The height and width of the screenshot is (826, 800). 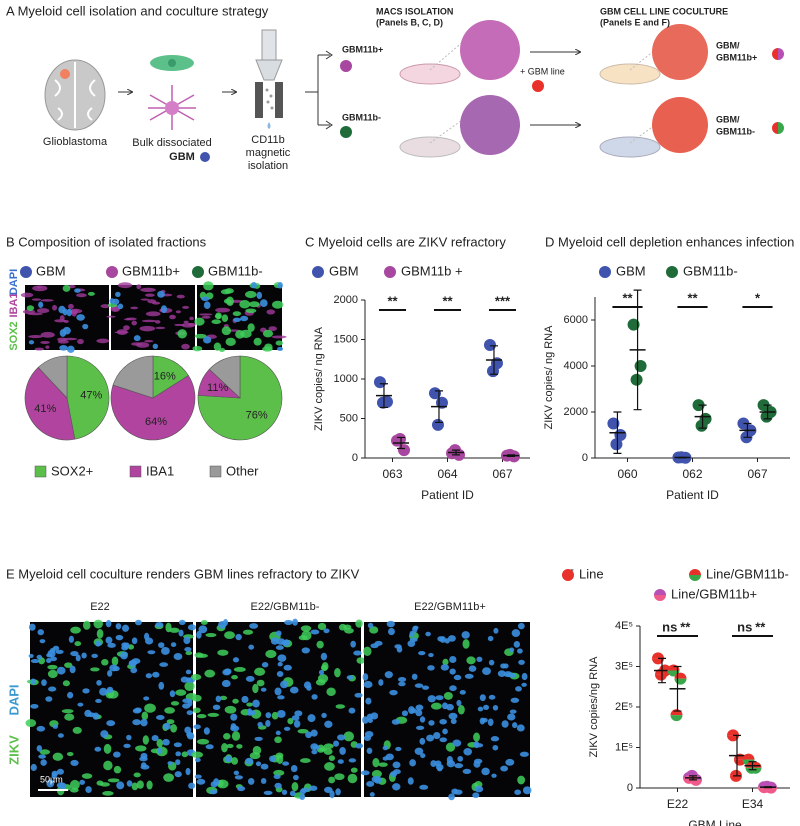 What do you see at coordinates (758, 297) in the screenshot?
I see `significance-label: *` at bounding box center [758, 297].